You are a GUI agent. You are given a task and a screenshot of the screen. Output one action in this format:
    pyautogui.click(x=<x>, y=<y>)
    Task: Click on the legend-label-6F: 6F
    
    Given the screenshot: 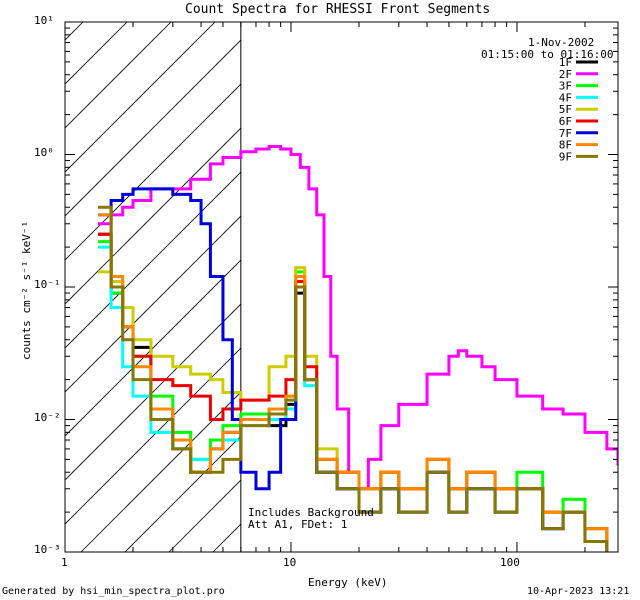 What is the action you would take?
    pyautogui.click(x=565, y=121)
    